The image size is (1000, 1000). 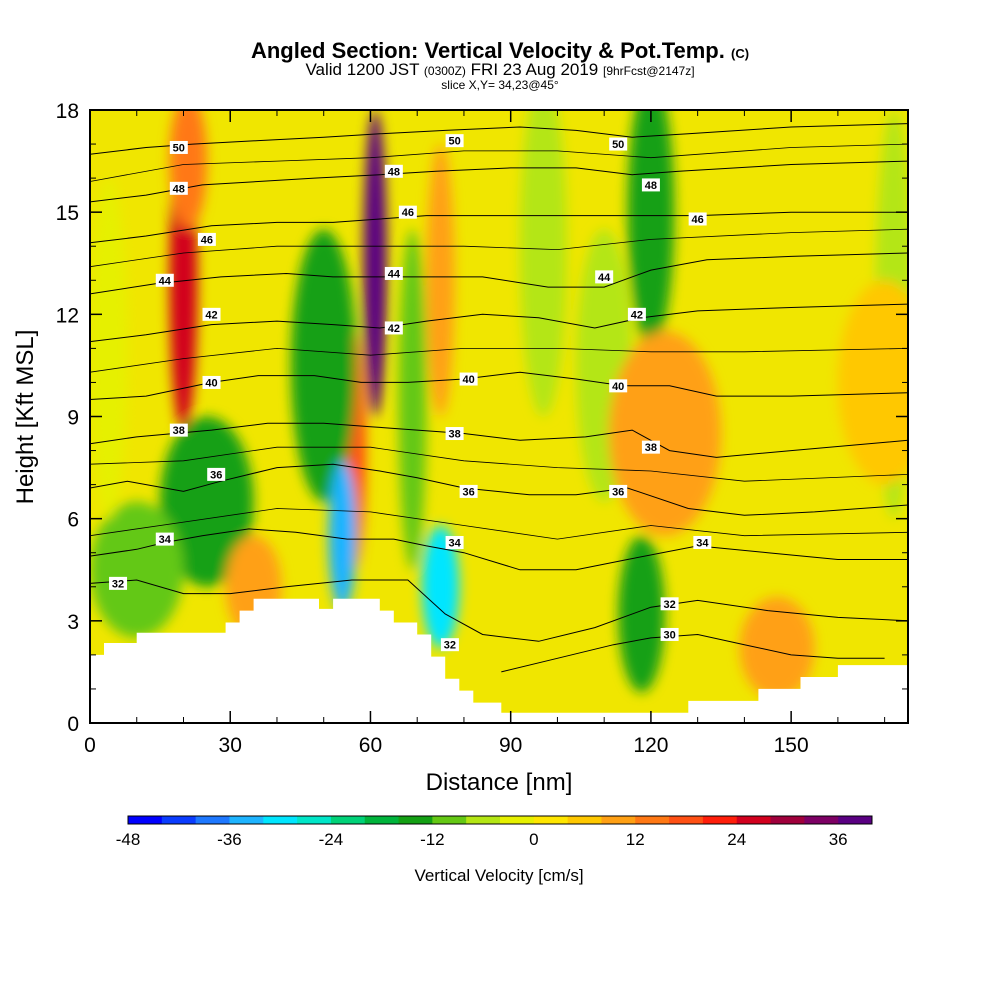 What do you see at coordinates (649, 71) in the screenshot?
I see `forecast-info: [9hrFcst@2147z]` at bounding box center [649, 71].